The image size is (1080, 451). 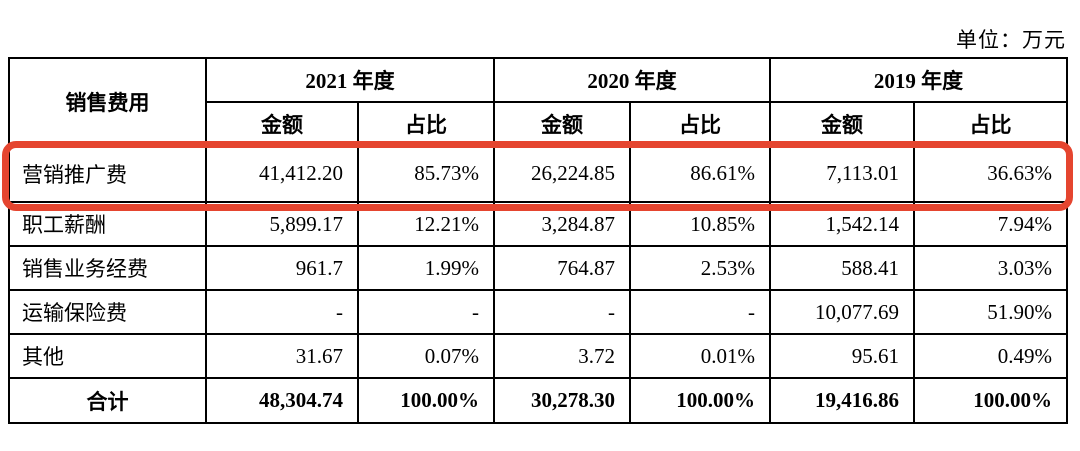 What do you see at coordinates (107, 356) in the screenshot?
I see `row-label: 其他` at bounding box center [107, 356].